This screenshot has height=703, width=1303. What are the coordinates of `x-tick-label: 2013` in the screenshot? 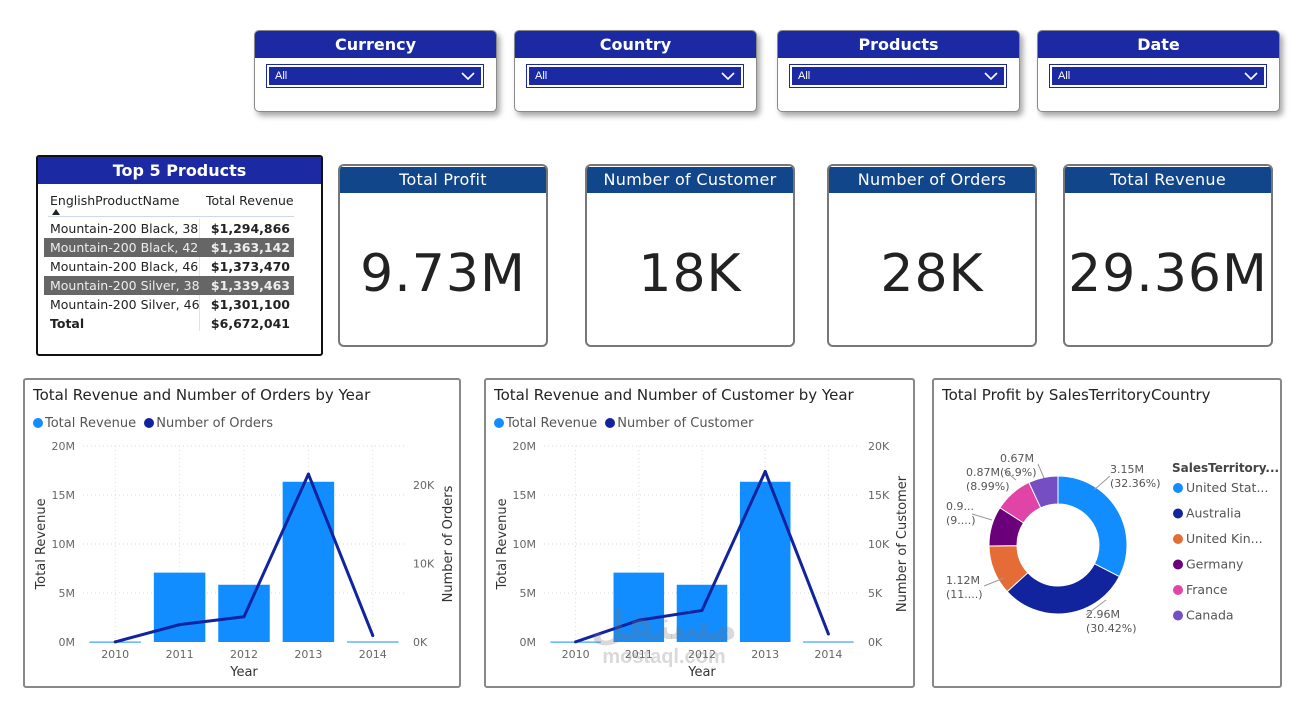 It's located at (308, 654).